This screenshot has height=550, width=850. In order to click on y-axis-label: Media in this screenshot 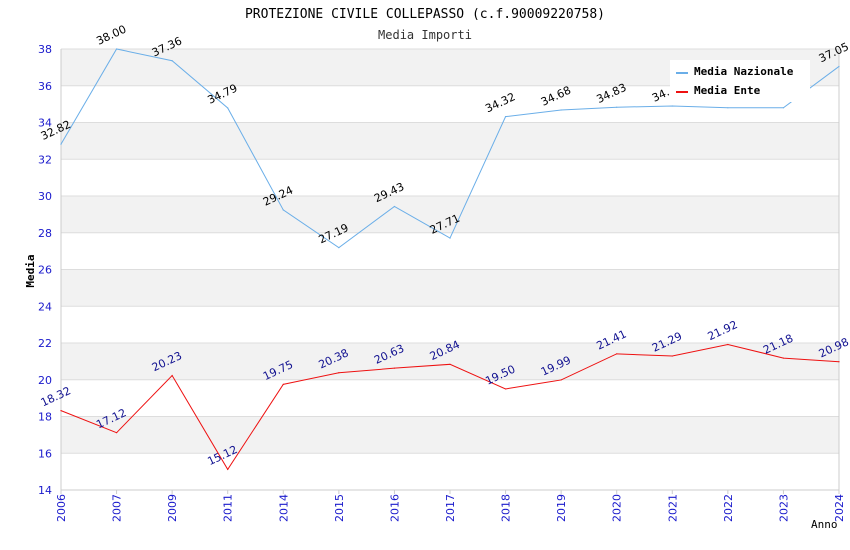, I will do `click(30, 270)`.